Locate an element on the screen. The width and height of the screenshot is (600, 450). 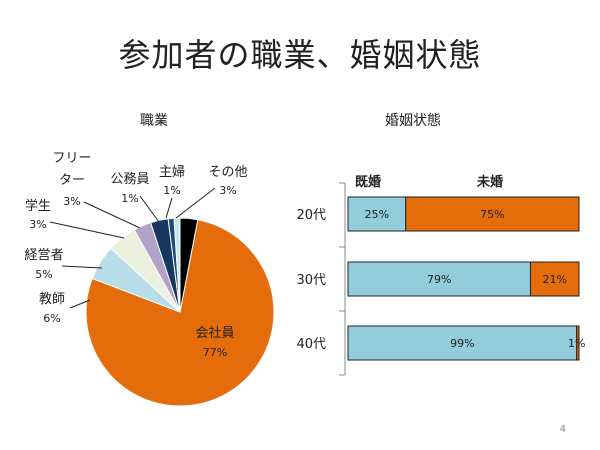
bar-label-unmarried-2: 1% is located at coordinates (576, 343).